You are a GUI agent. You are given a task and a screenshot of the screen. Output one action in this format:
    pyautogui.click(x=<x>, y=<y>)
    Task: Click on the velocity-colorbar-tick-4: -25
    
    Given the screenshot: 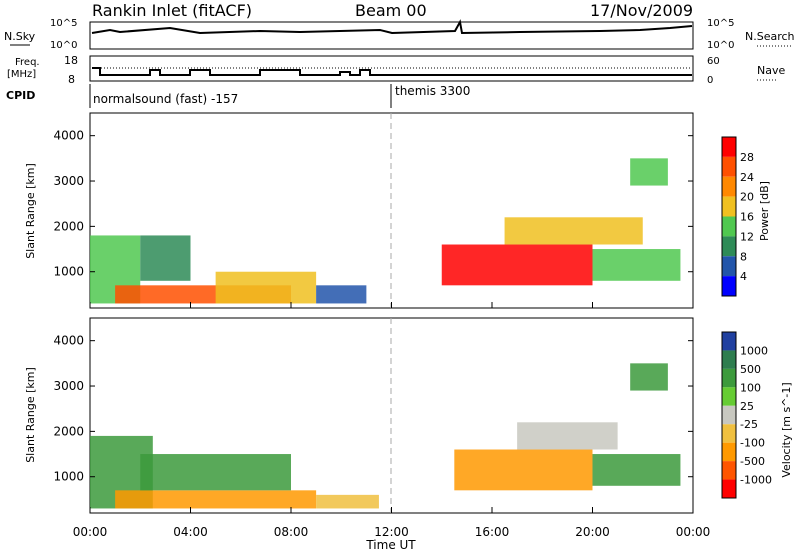 What is the action you would take?
    pyautogui.click(x=749, y=424)
    